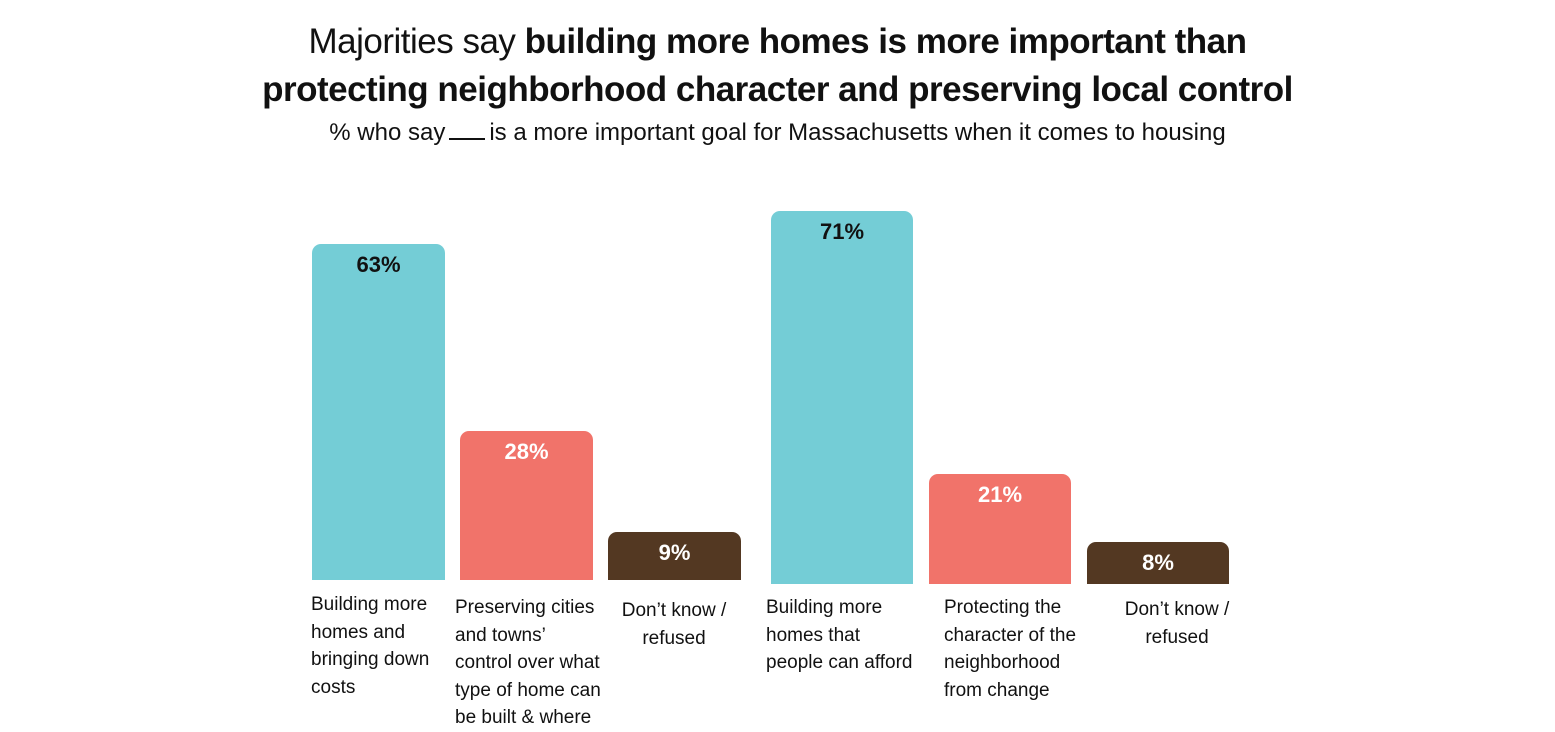 This screenshot has width=1555, height=732. I want to click on chart-title-light: Majorities say, so click(416, 41).